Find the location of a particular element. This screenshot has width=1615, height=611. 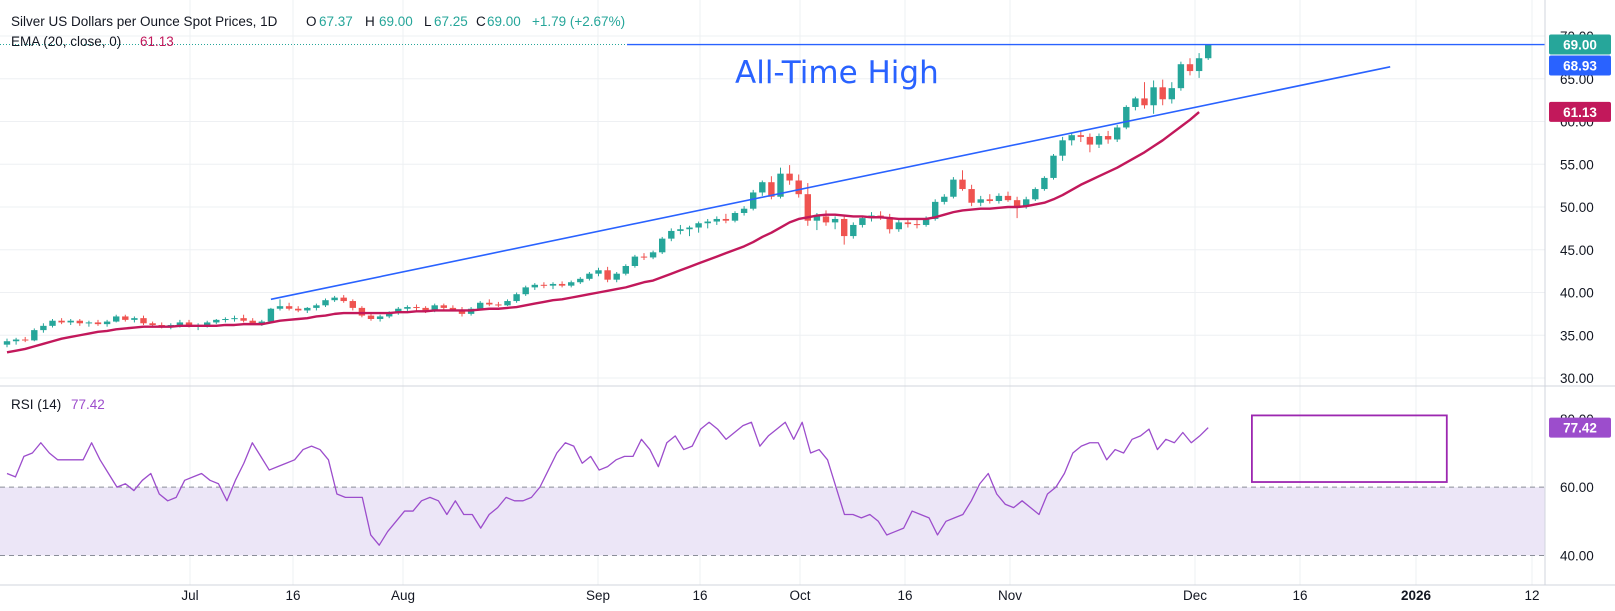

price-tick-label: 30.00 is located at coordinates (1577, 378).